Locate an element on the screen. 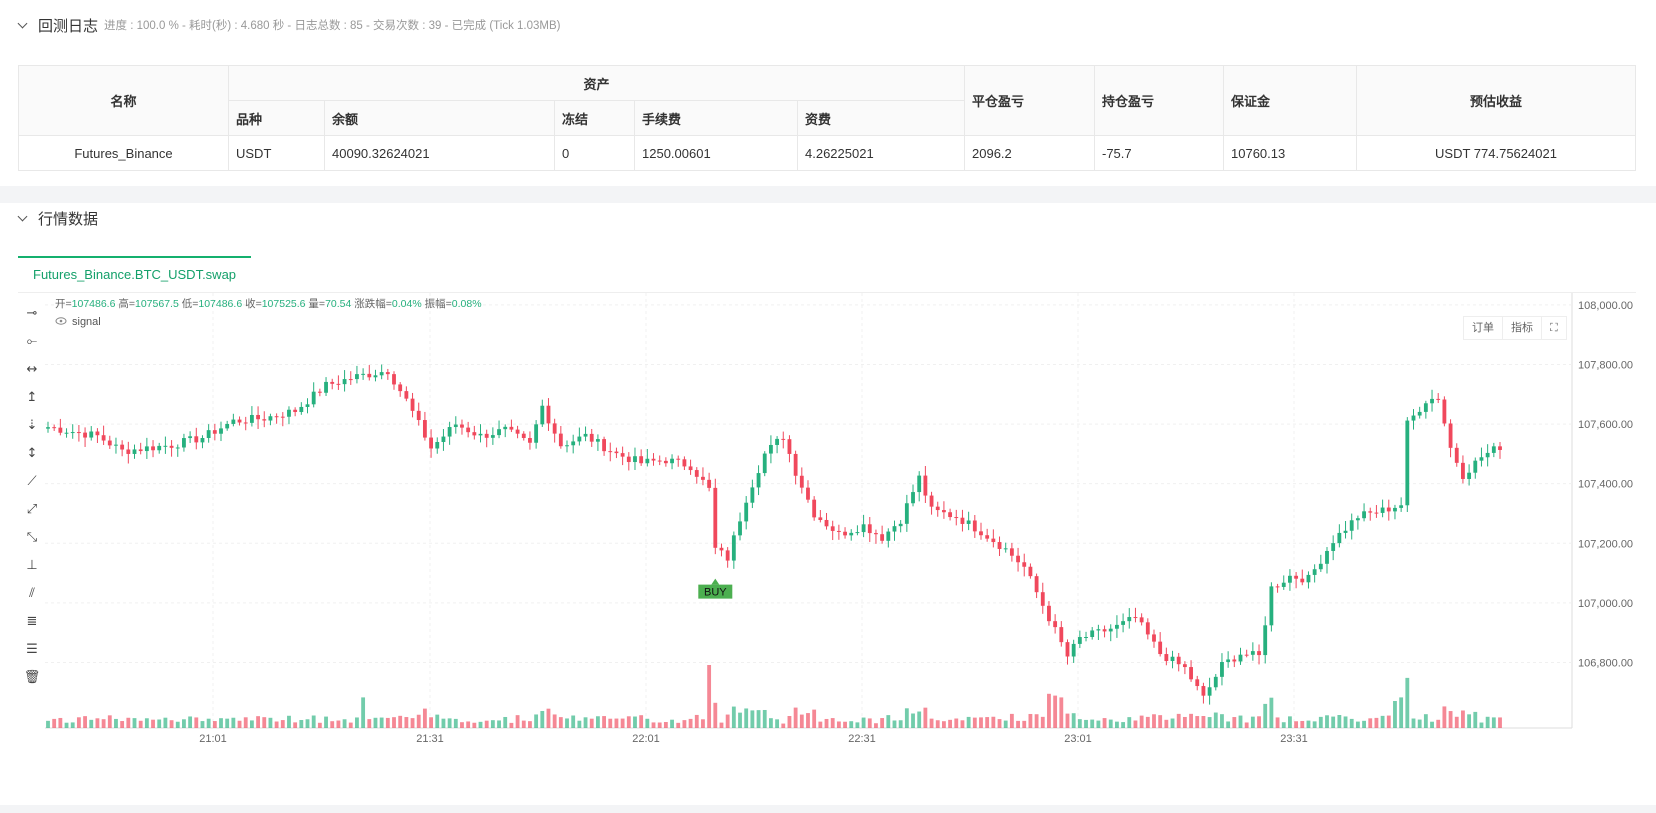 The image size is (1656, 813). parallel-lines-icon: ⫽ is located at coordinates (32, 593).